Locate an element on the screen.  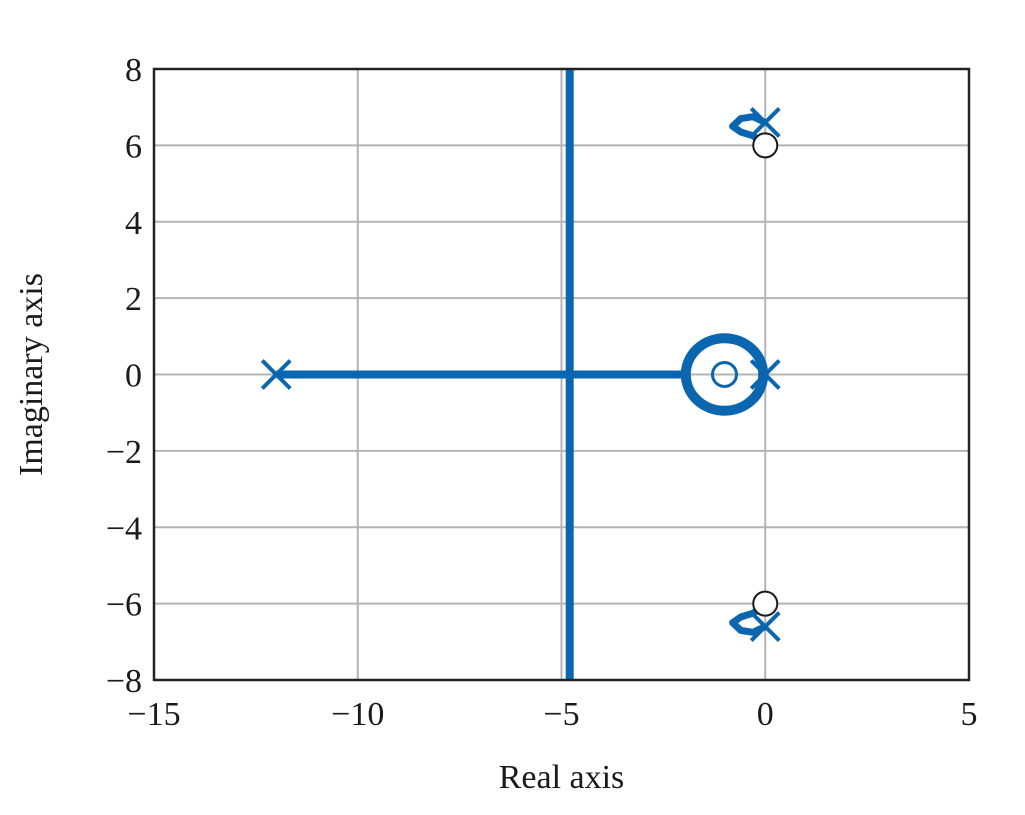
x-tick-labels: −15 −10 −5 0 5 is located at coordinates (552, 714).